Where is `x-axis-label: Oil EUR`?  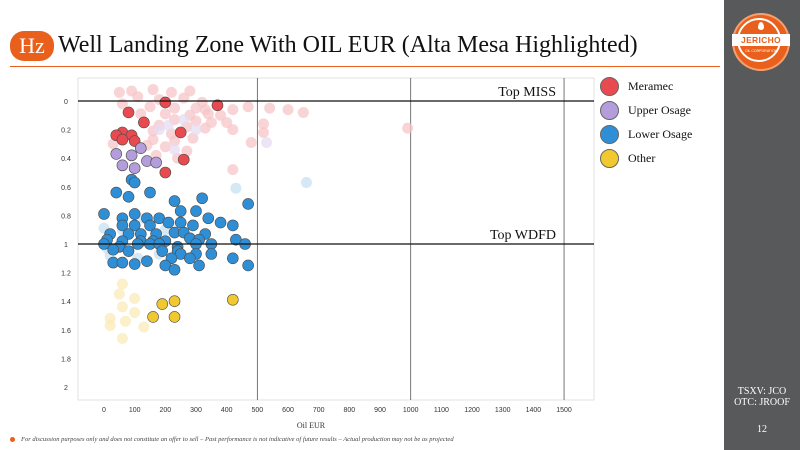 x-axis-label: Oil EUR is located at coordinates (311, 425).